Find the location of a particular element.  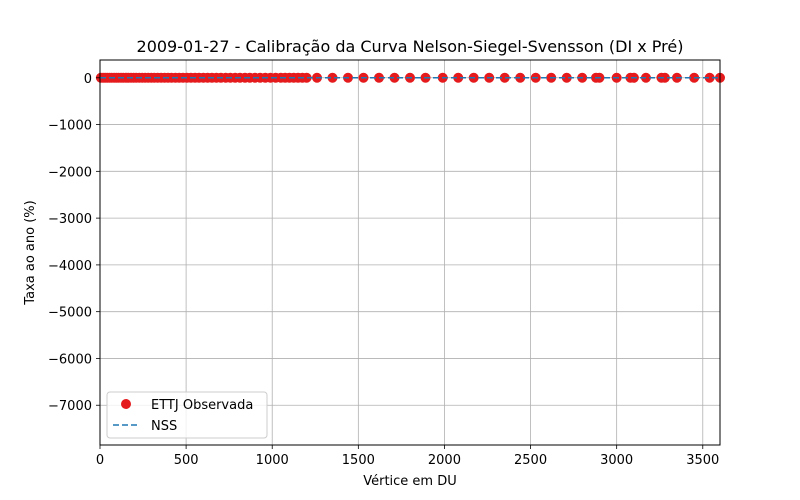

x-tick-label: 3500 is located at coordinates (702, 460).